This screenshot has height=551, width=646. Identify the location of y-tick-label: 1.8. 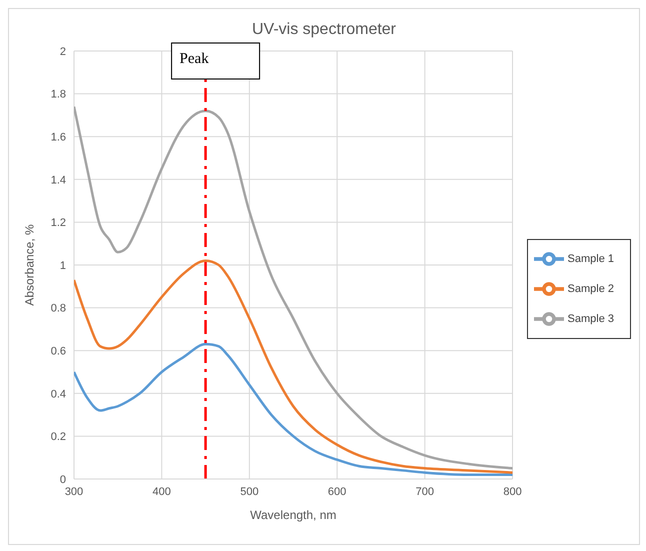
(58, 94).